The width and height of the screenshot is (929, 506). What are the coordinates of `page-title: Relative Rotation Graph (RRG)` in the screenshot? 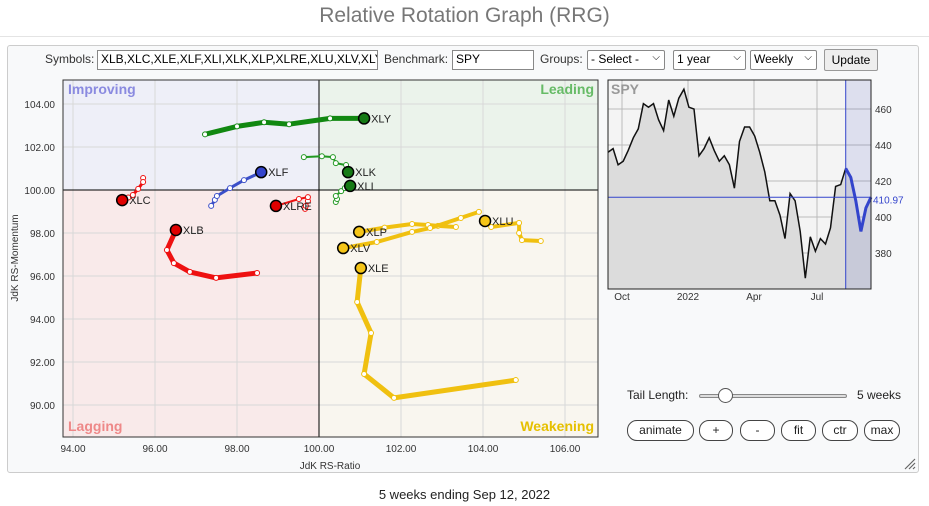 It's located at (464, 15).